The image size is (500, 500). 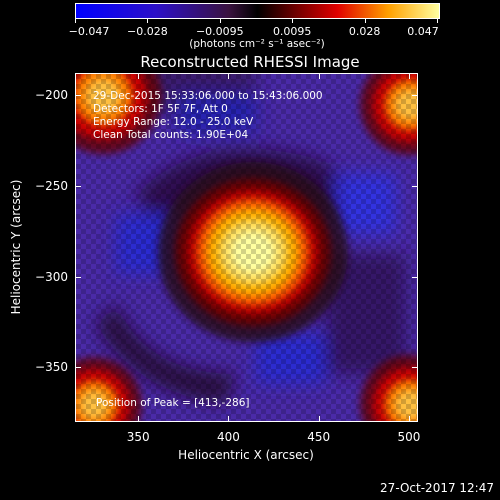 I want to click on colorbar-tick-label: 0.047, so click(x=423, y=31).